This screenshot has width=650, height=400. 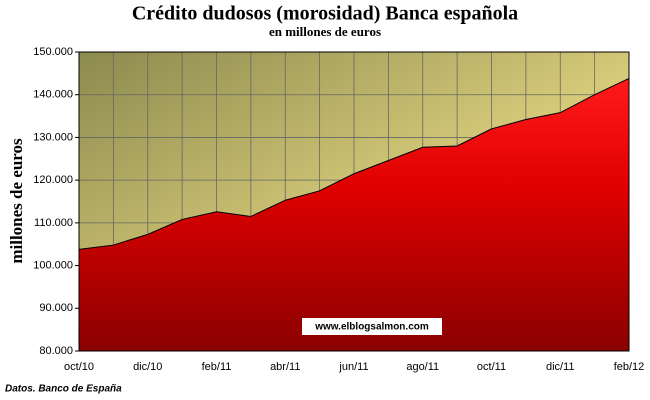 I want to click on x-tick-label: oct/10, so click(x=79, y=367).